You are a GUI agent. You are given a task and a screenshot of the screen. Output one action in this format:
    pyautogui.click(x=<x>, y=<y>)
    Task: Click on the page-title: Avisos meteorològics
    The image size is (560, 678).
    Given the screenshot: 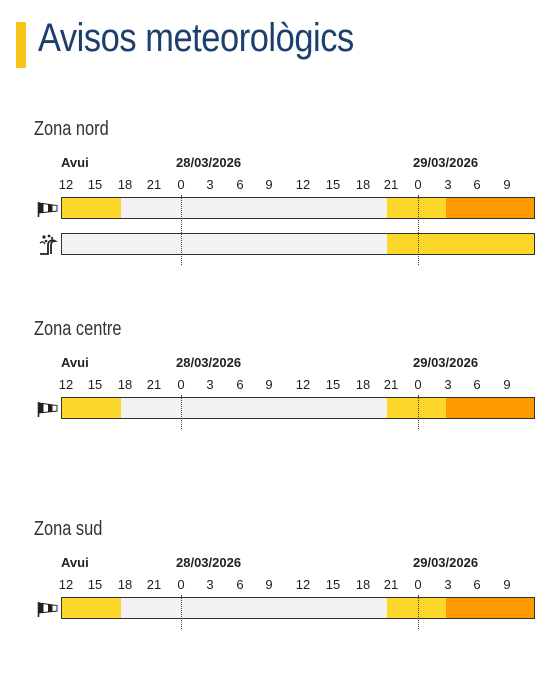 What is the action you would take?
    pyautogui.click(x=196, y=38)
    